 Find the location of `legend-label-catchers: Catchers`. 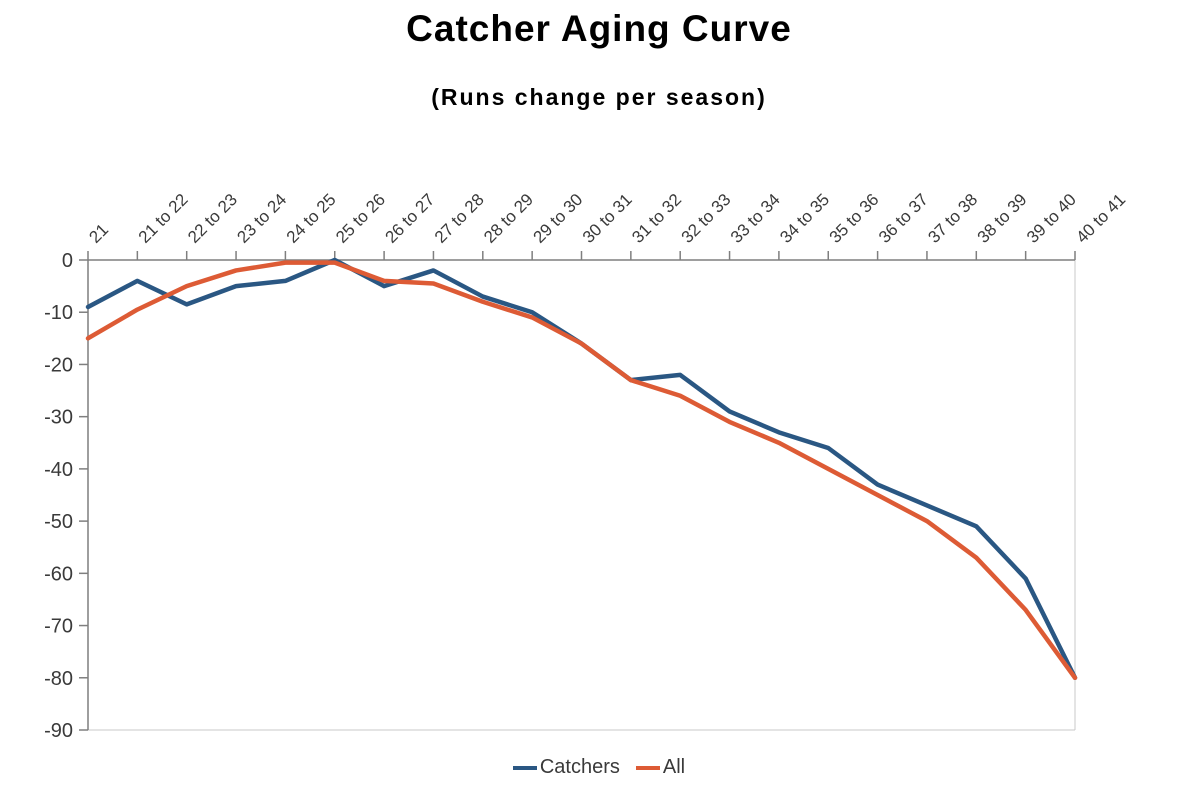

legend-label-catchers: Catchers is located at coordinates (579, 767).